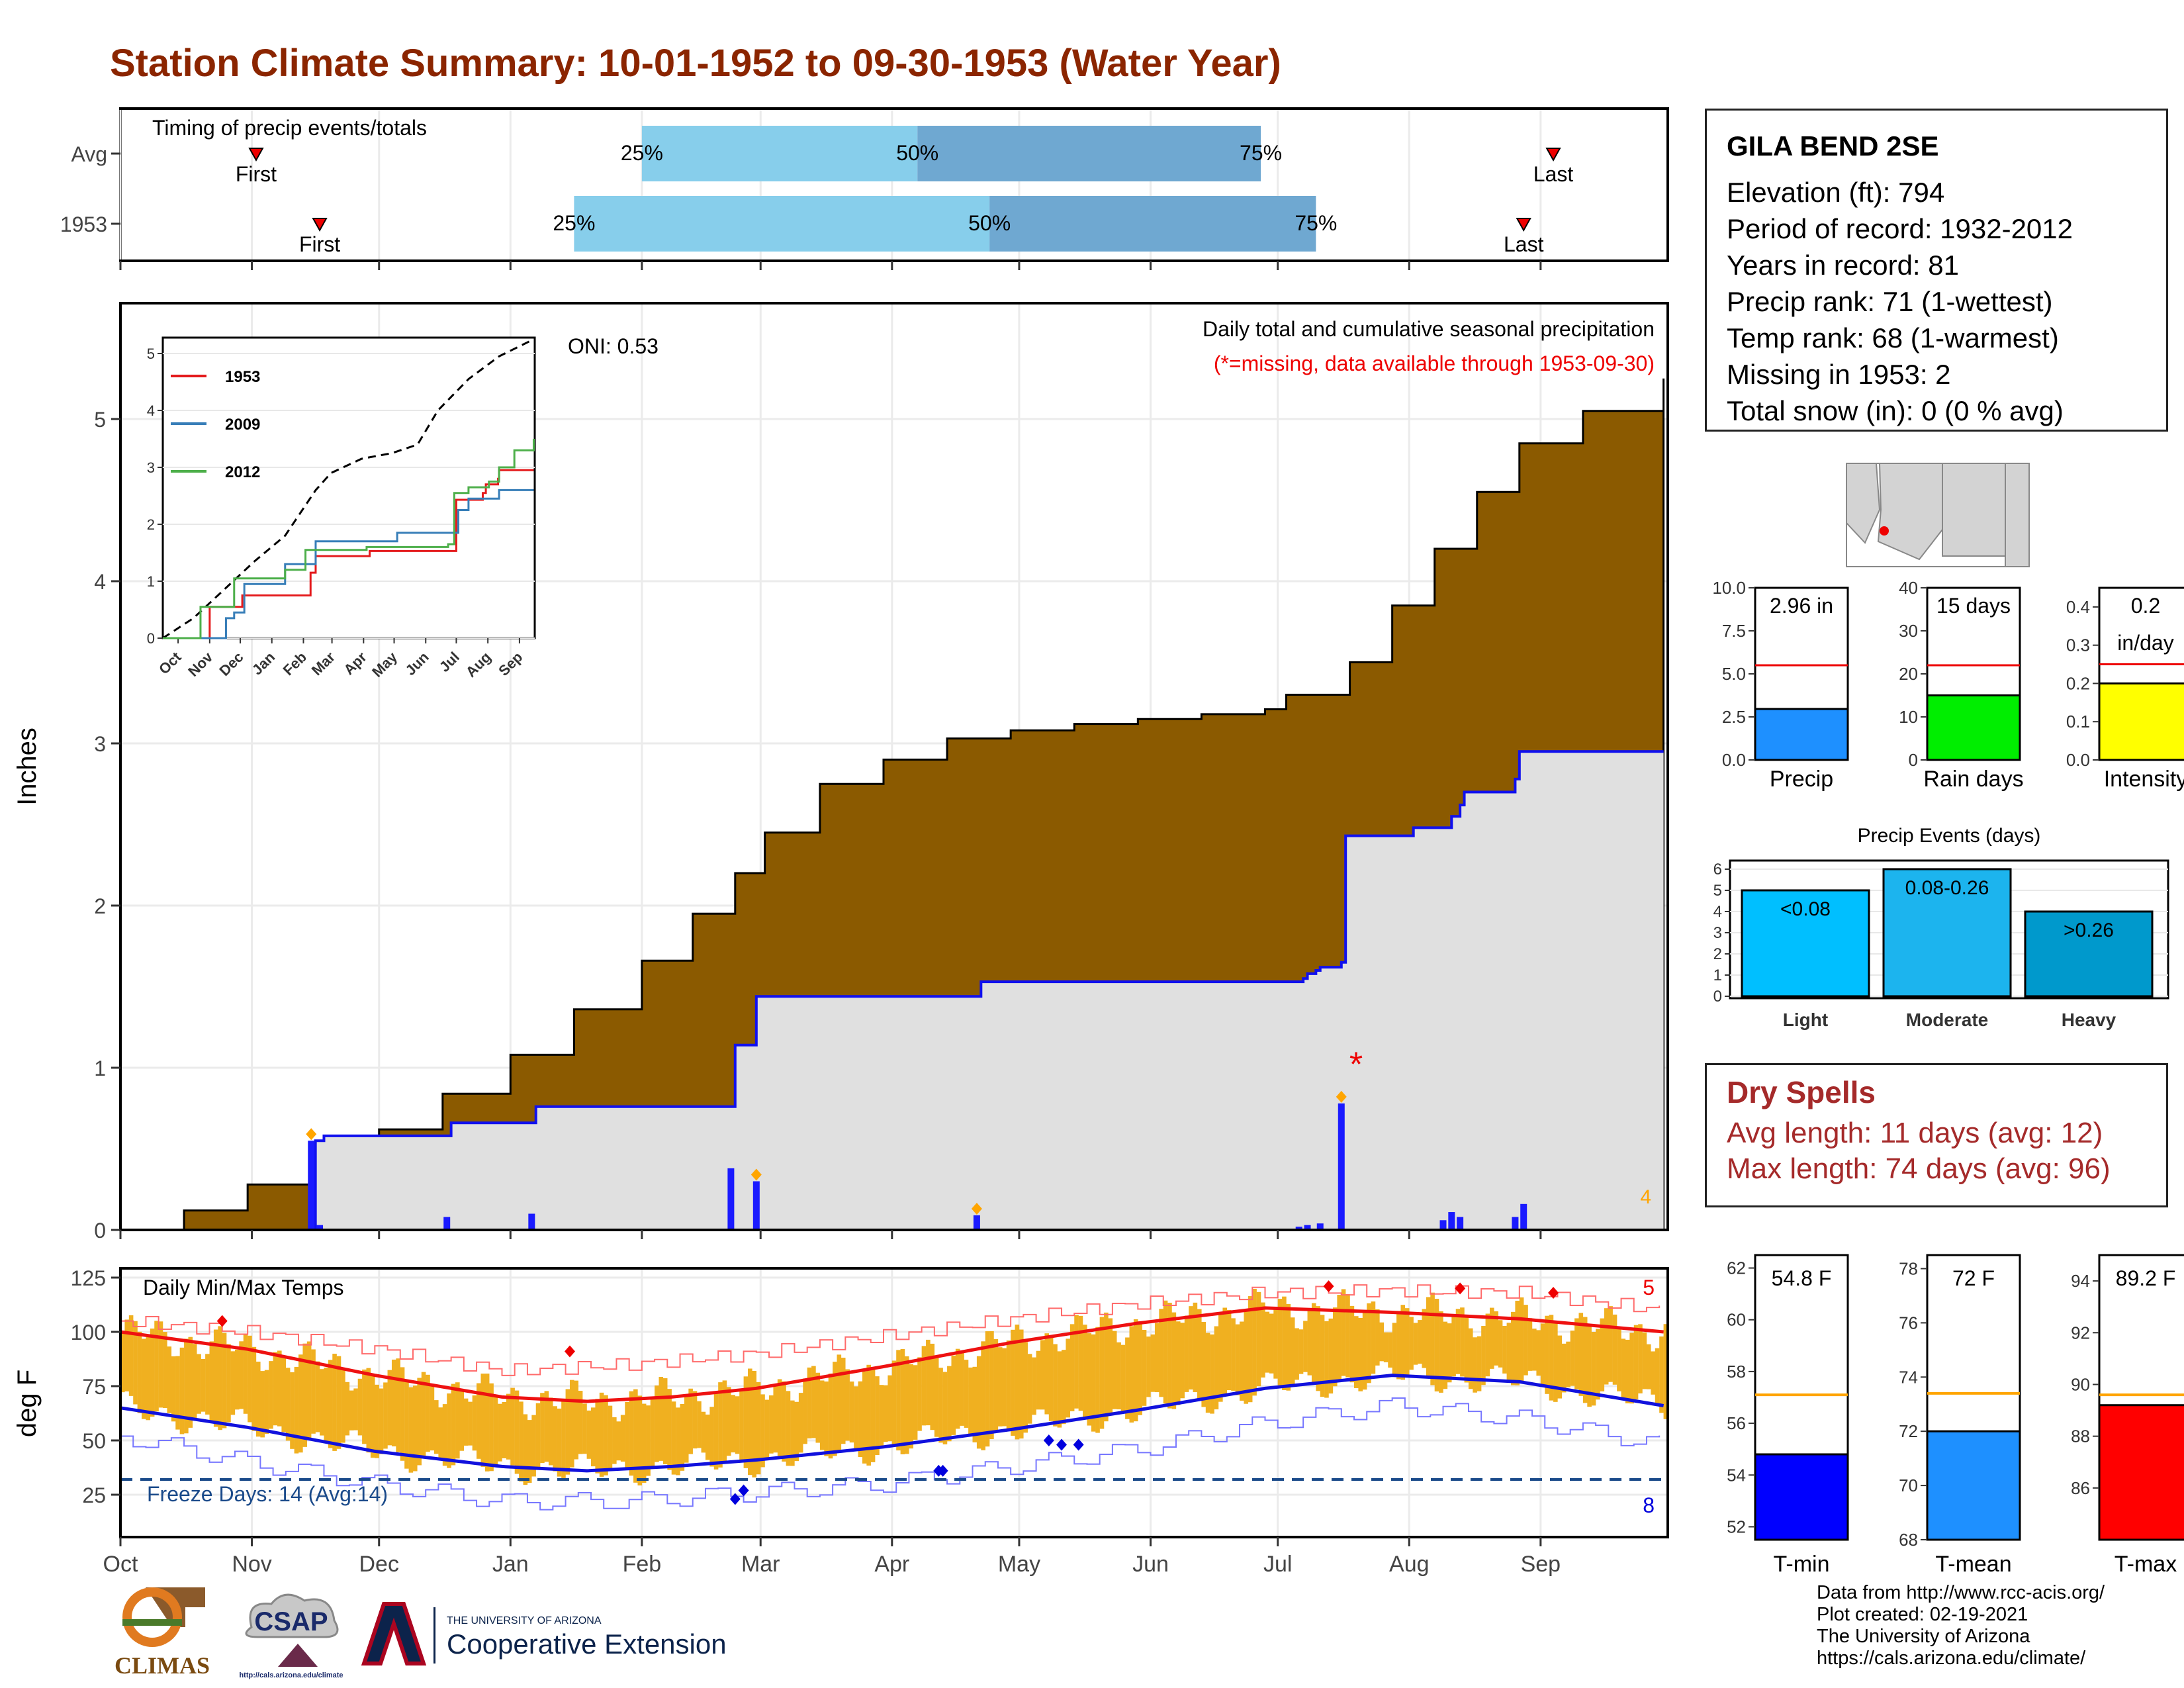 The image size is (2184, 1688). I want to click on map-state-tx, so click(2017, 515).